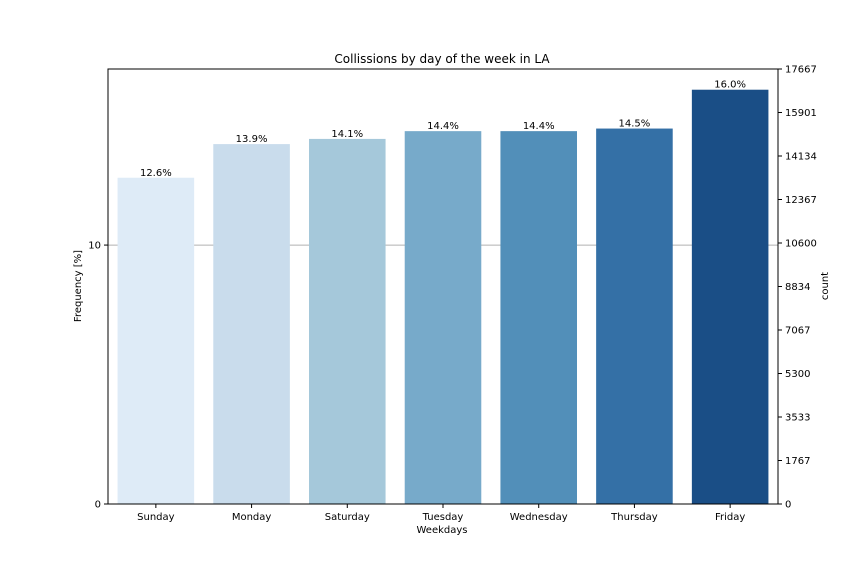 The width and height of the screenshot is (864, 580). Describe the element at coordinates (634, 517) in the screenshot. I see `x-tick-label: Thursday` at that location.